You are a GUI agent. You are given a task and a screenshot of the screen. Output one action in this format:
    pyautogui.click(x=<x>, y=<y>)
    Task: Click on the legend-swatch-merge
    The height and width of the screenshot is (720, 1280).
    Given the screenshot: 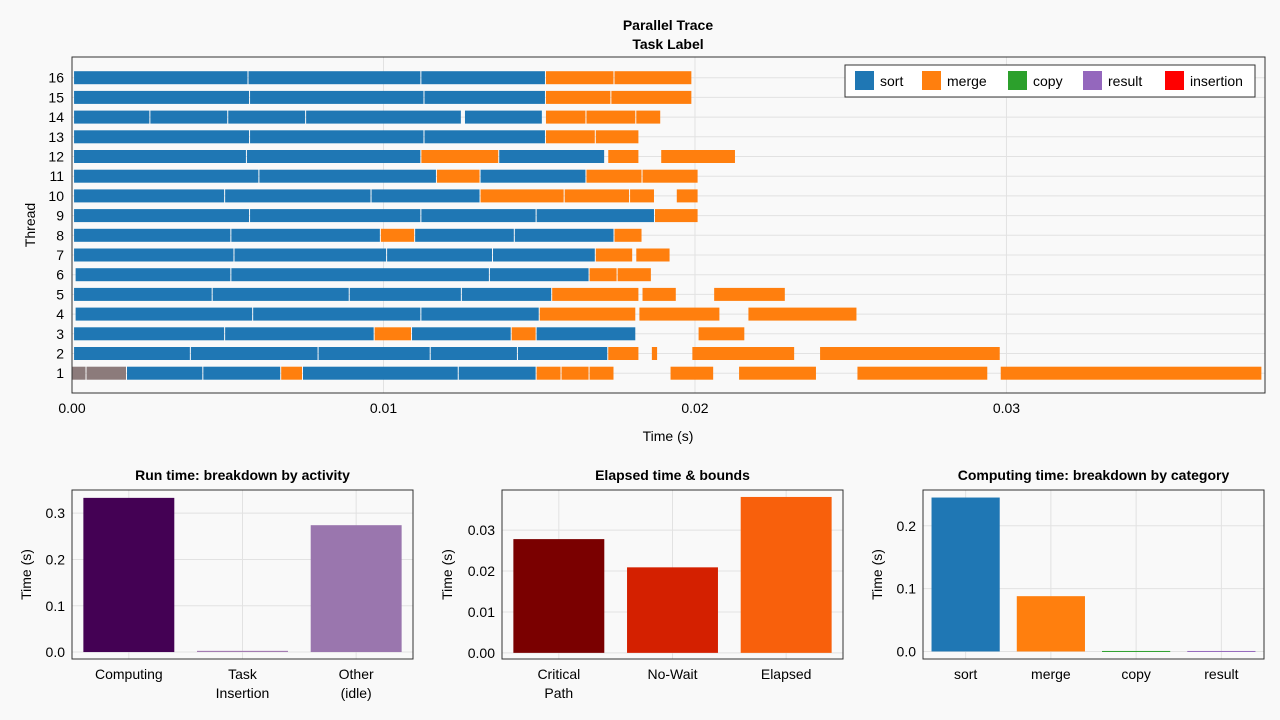 What is the action you would take?
    pyautogui.click(x=931, y=80)
    